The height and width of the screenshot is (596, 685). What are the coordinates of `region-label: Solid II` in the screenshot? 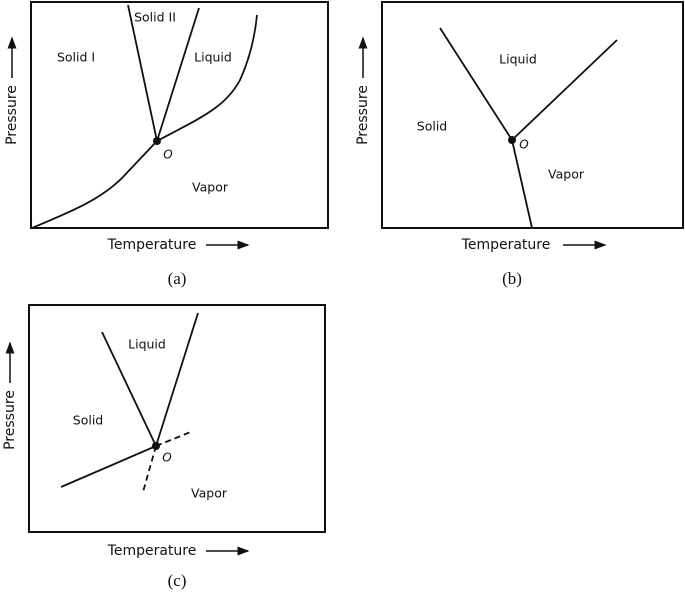 It's located at (155, 17).